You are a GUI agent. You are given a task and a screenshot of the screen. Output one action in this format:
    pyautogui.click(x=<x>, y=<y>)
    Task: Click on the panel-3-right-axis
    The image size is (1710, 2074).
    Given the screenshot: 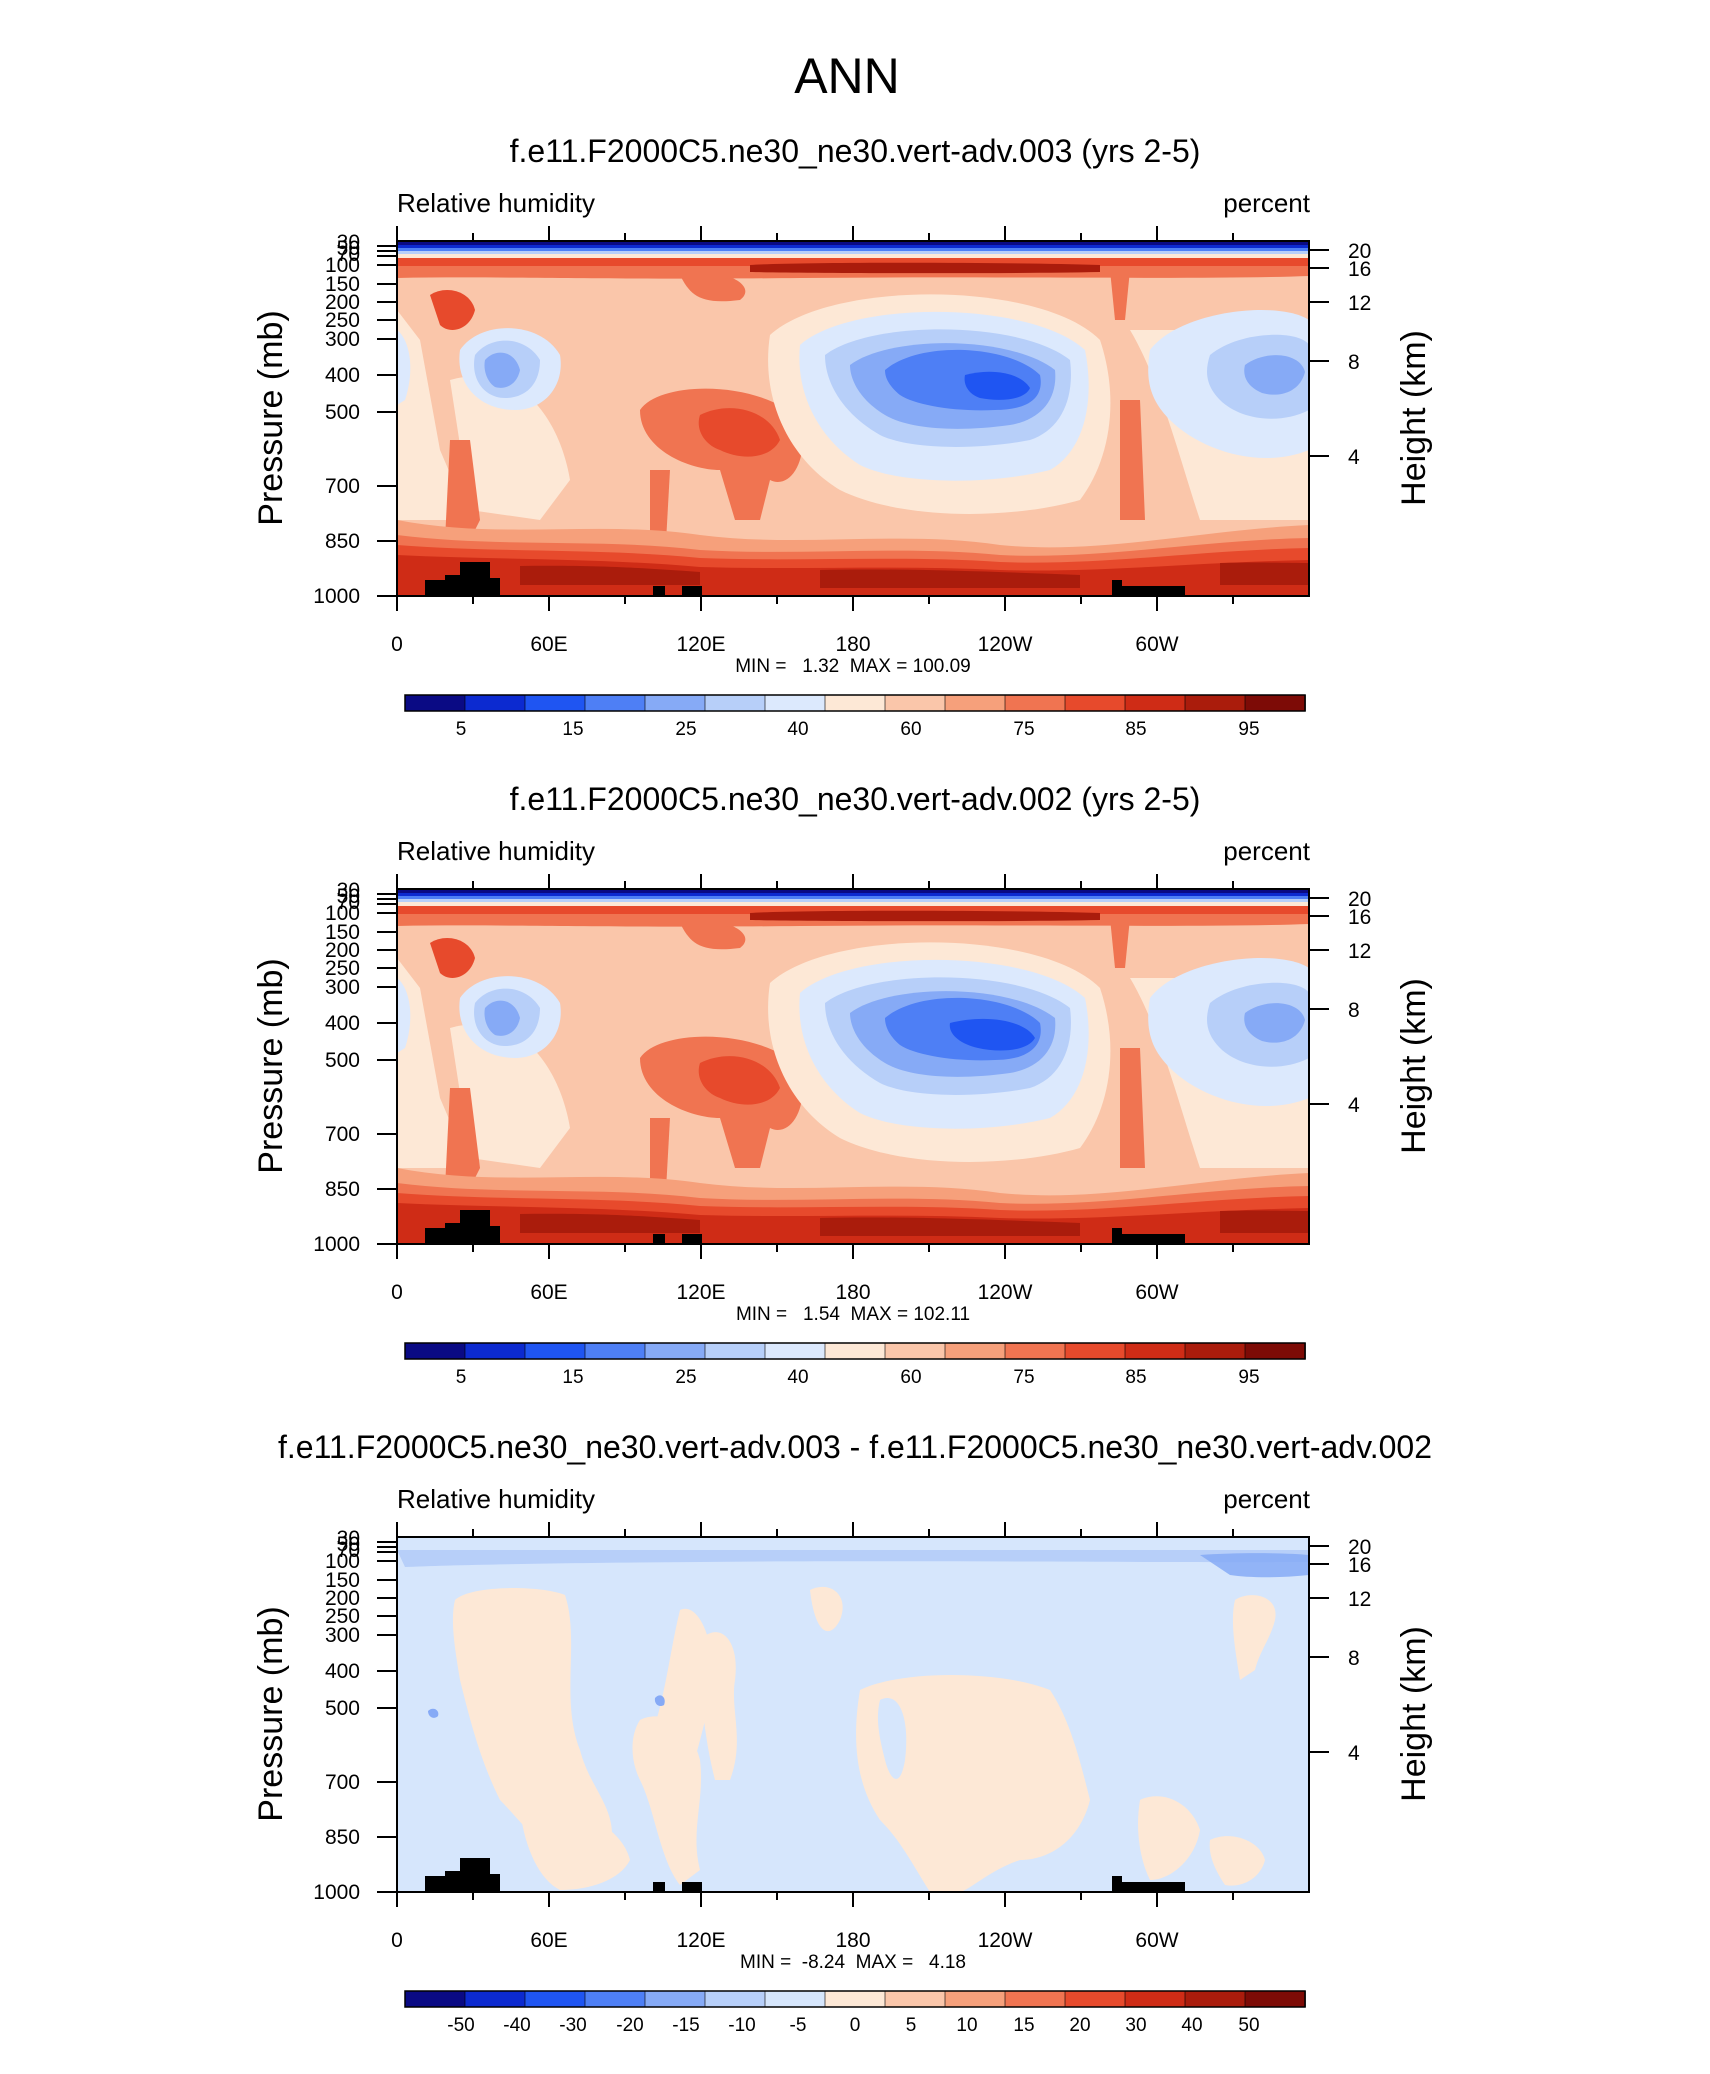 What is the action you would take?
    pyautogui.click(x=1319, y=1649)
    